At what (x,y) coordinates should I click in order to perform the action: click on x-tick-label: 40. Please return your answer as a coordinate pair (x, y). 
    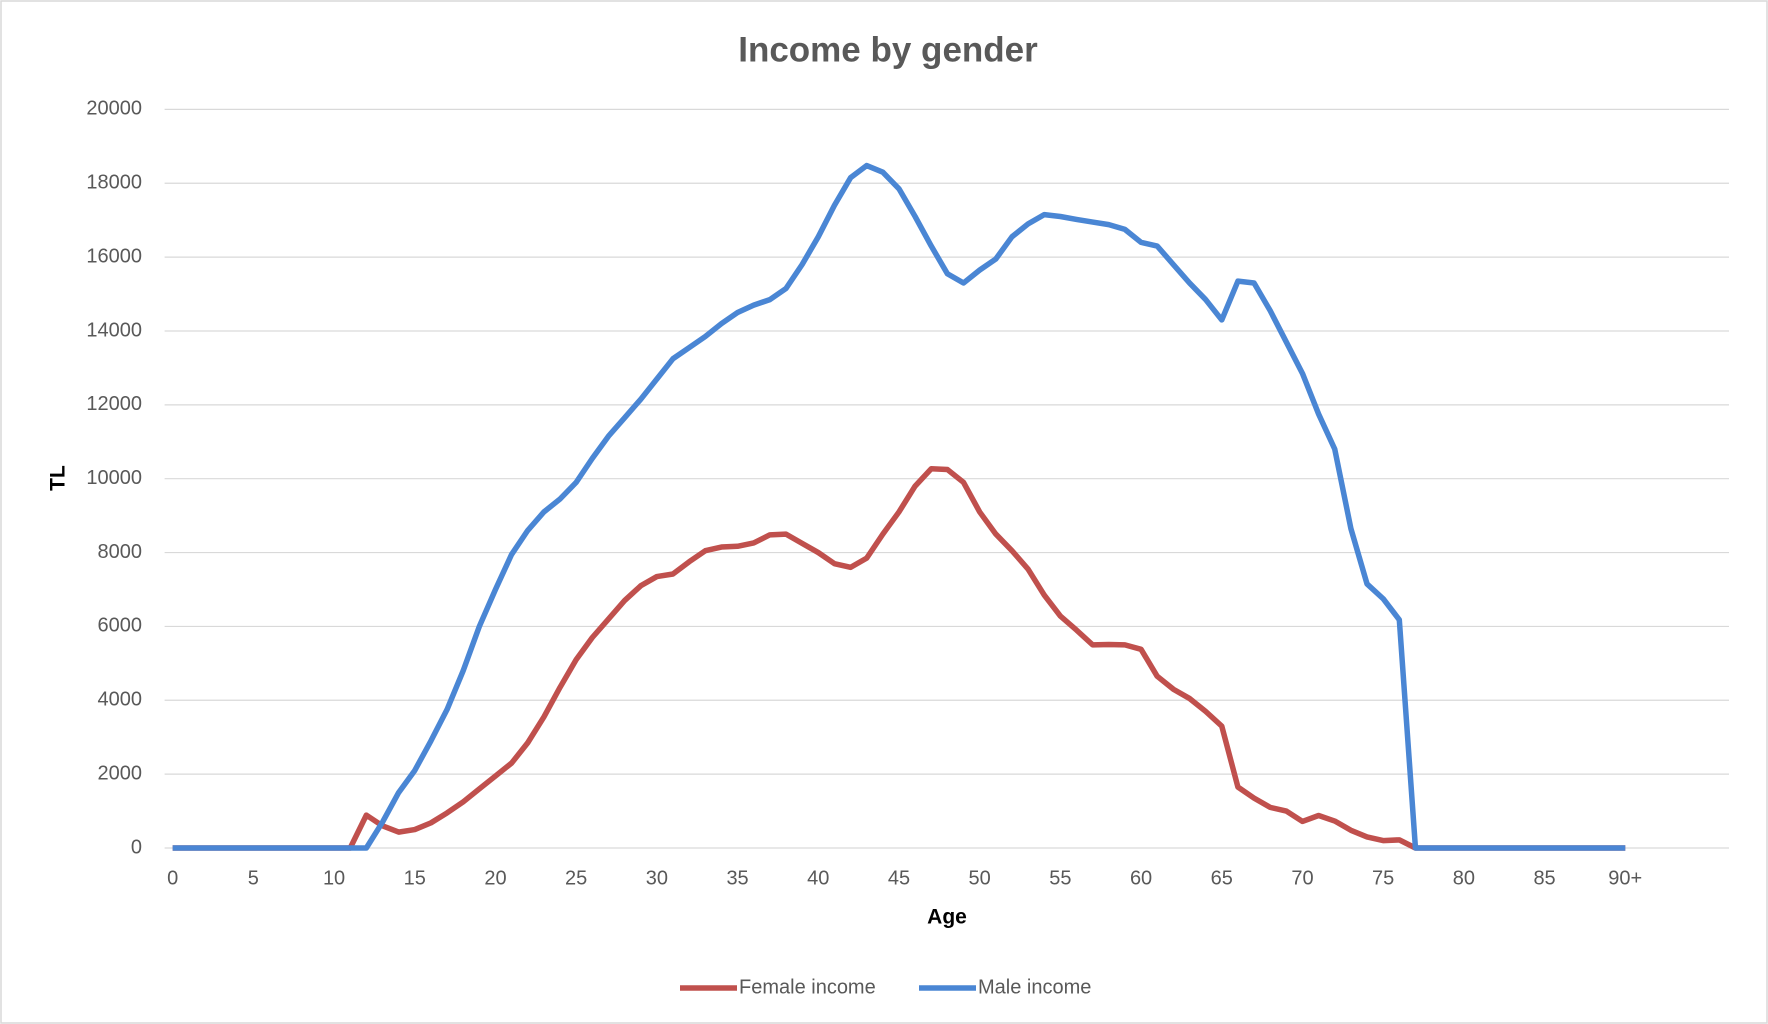
    Looking at the image, I should click on (818, 878).